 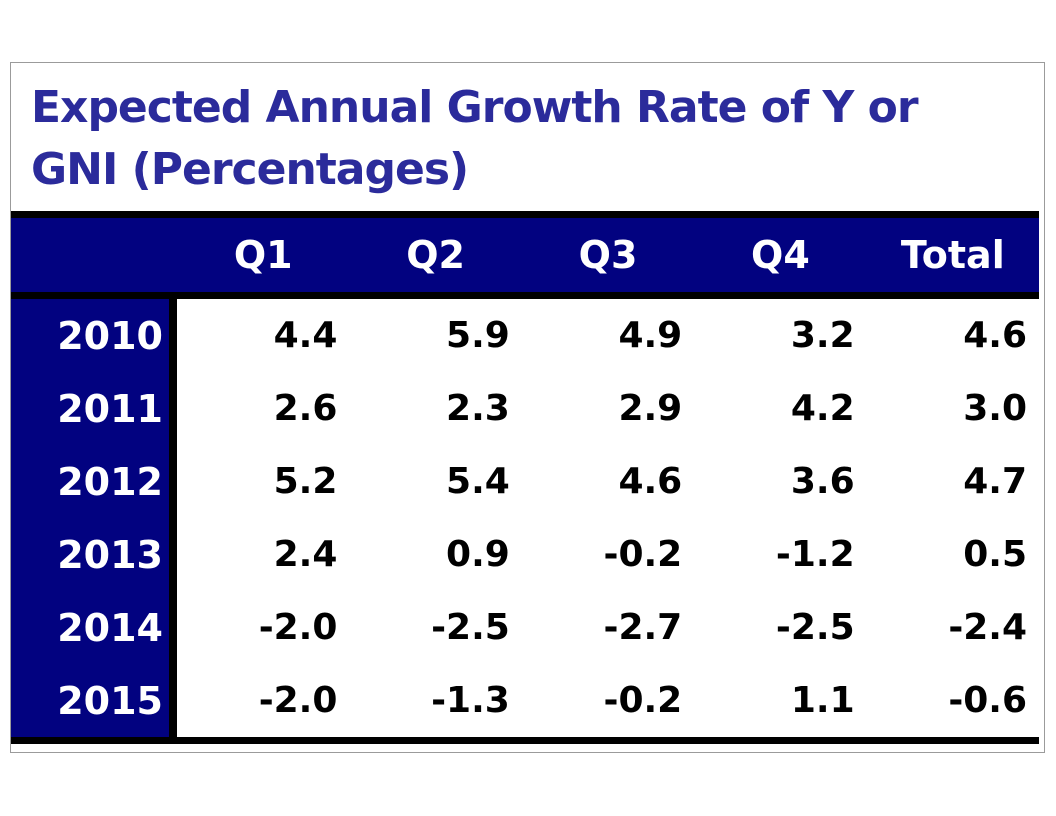 I want to click on table-cell: 2.3, so click(x=478, y=408).